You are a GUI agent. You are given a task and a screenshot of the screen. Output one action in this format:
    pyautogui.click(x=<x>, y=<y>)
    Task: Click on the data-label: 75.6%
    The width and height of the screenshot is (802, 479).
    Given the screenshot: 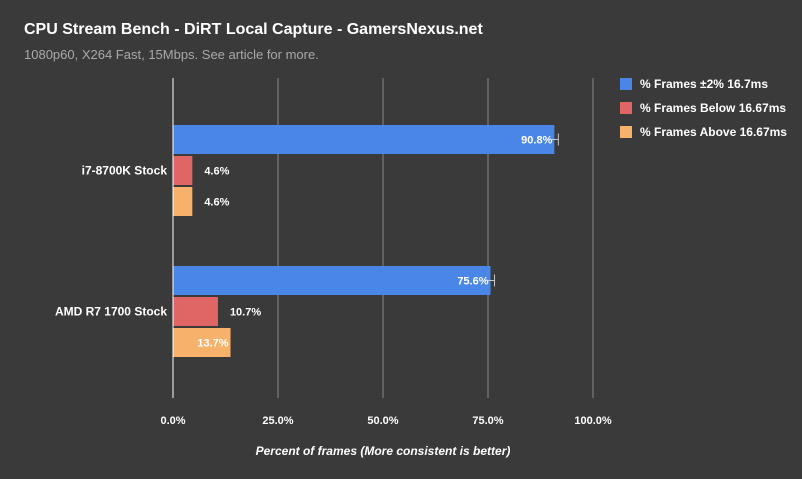 What is the action you would take?
    pyautogui.click(x=472, y=282)
    